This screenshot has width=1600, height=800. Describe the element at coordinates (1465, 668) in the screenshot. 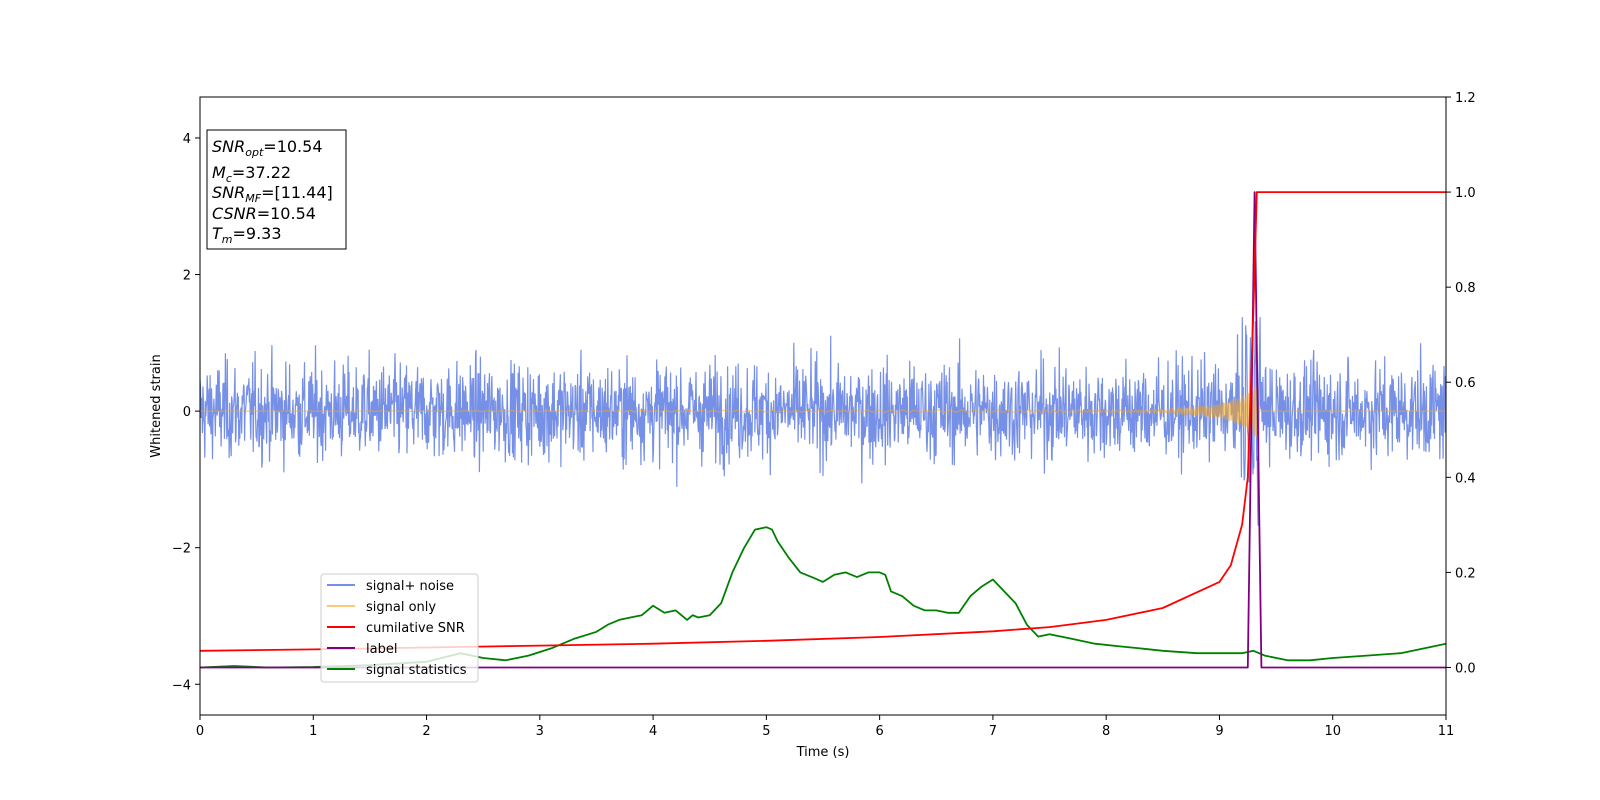

I see `y2-tick-label: 0.0` at that location.